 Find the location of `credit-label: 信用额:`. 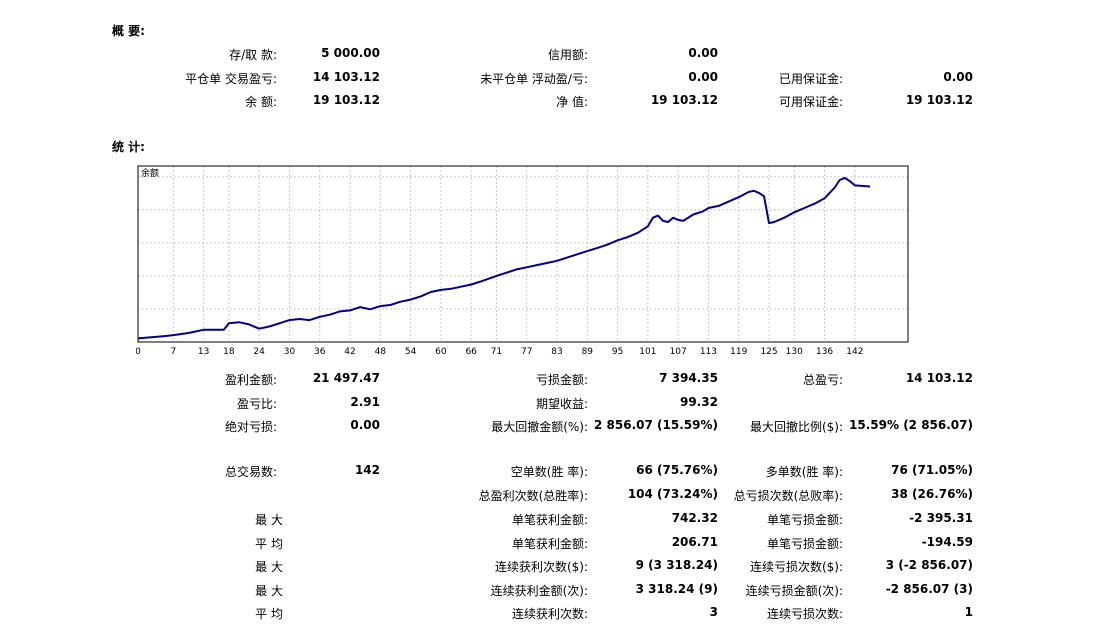

credit-label: 信用额: is located at coordinates (567, 55).